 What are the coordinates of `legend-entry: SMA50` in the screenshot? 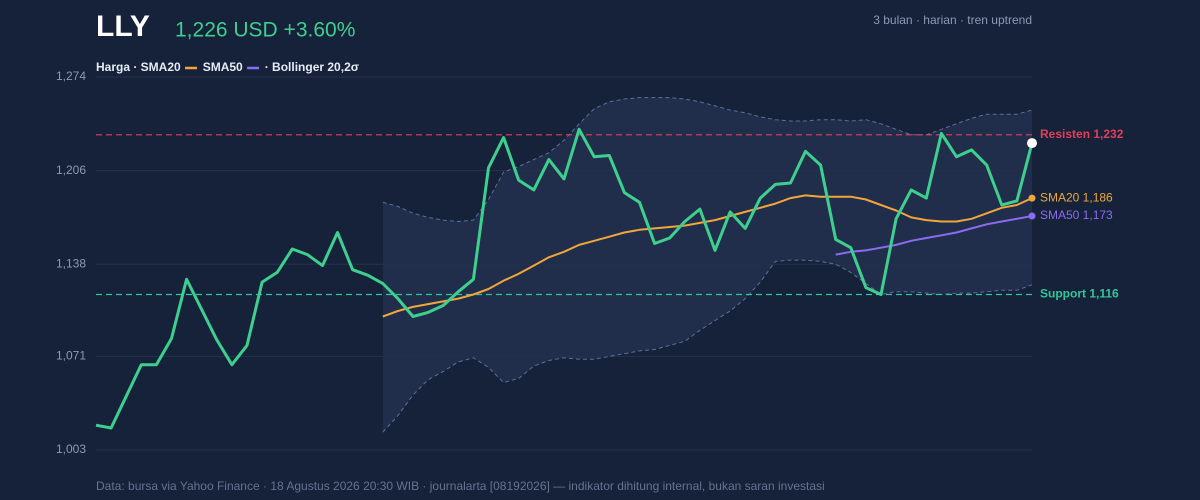 It's located at (223, 67).